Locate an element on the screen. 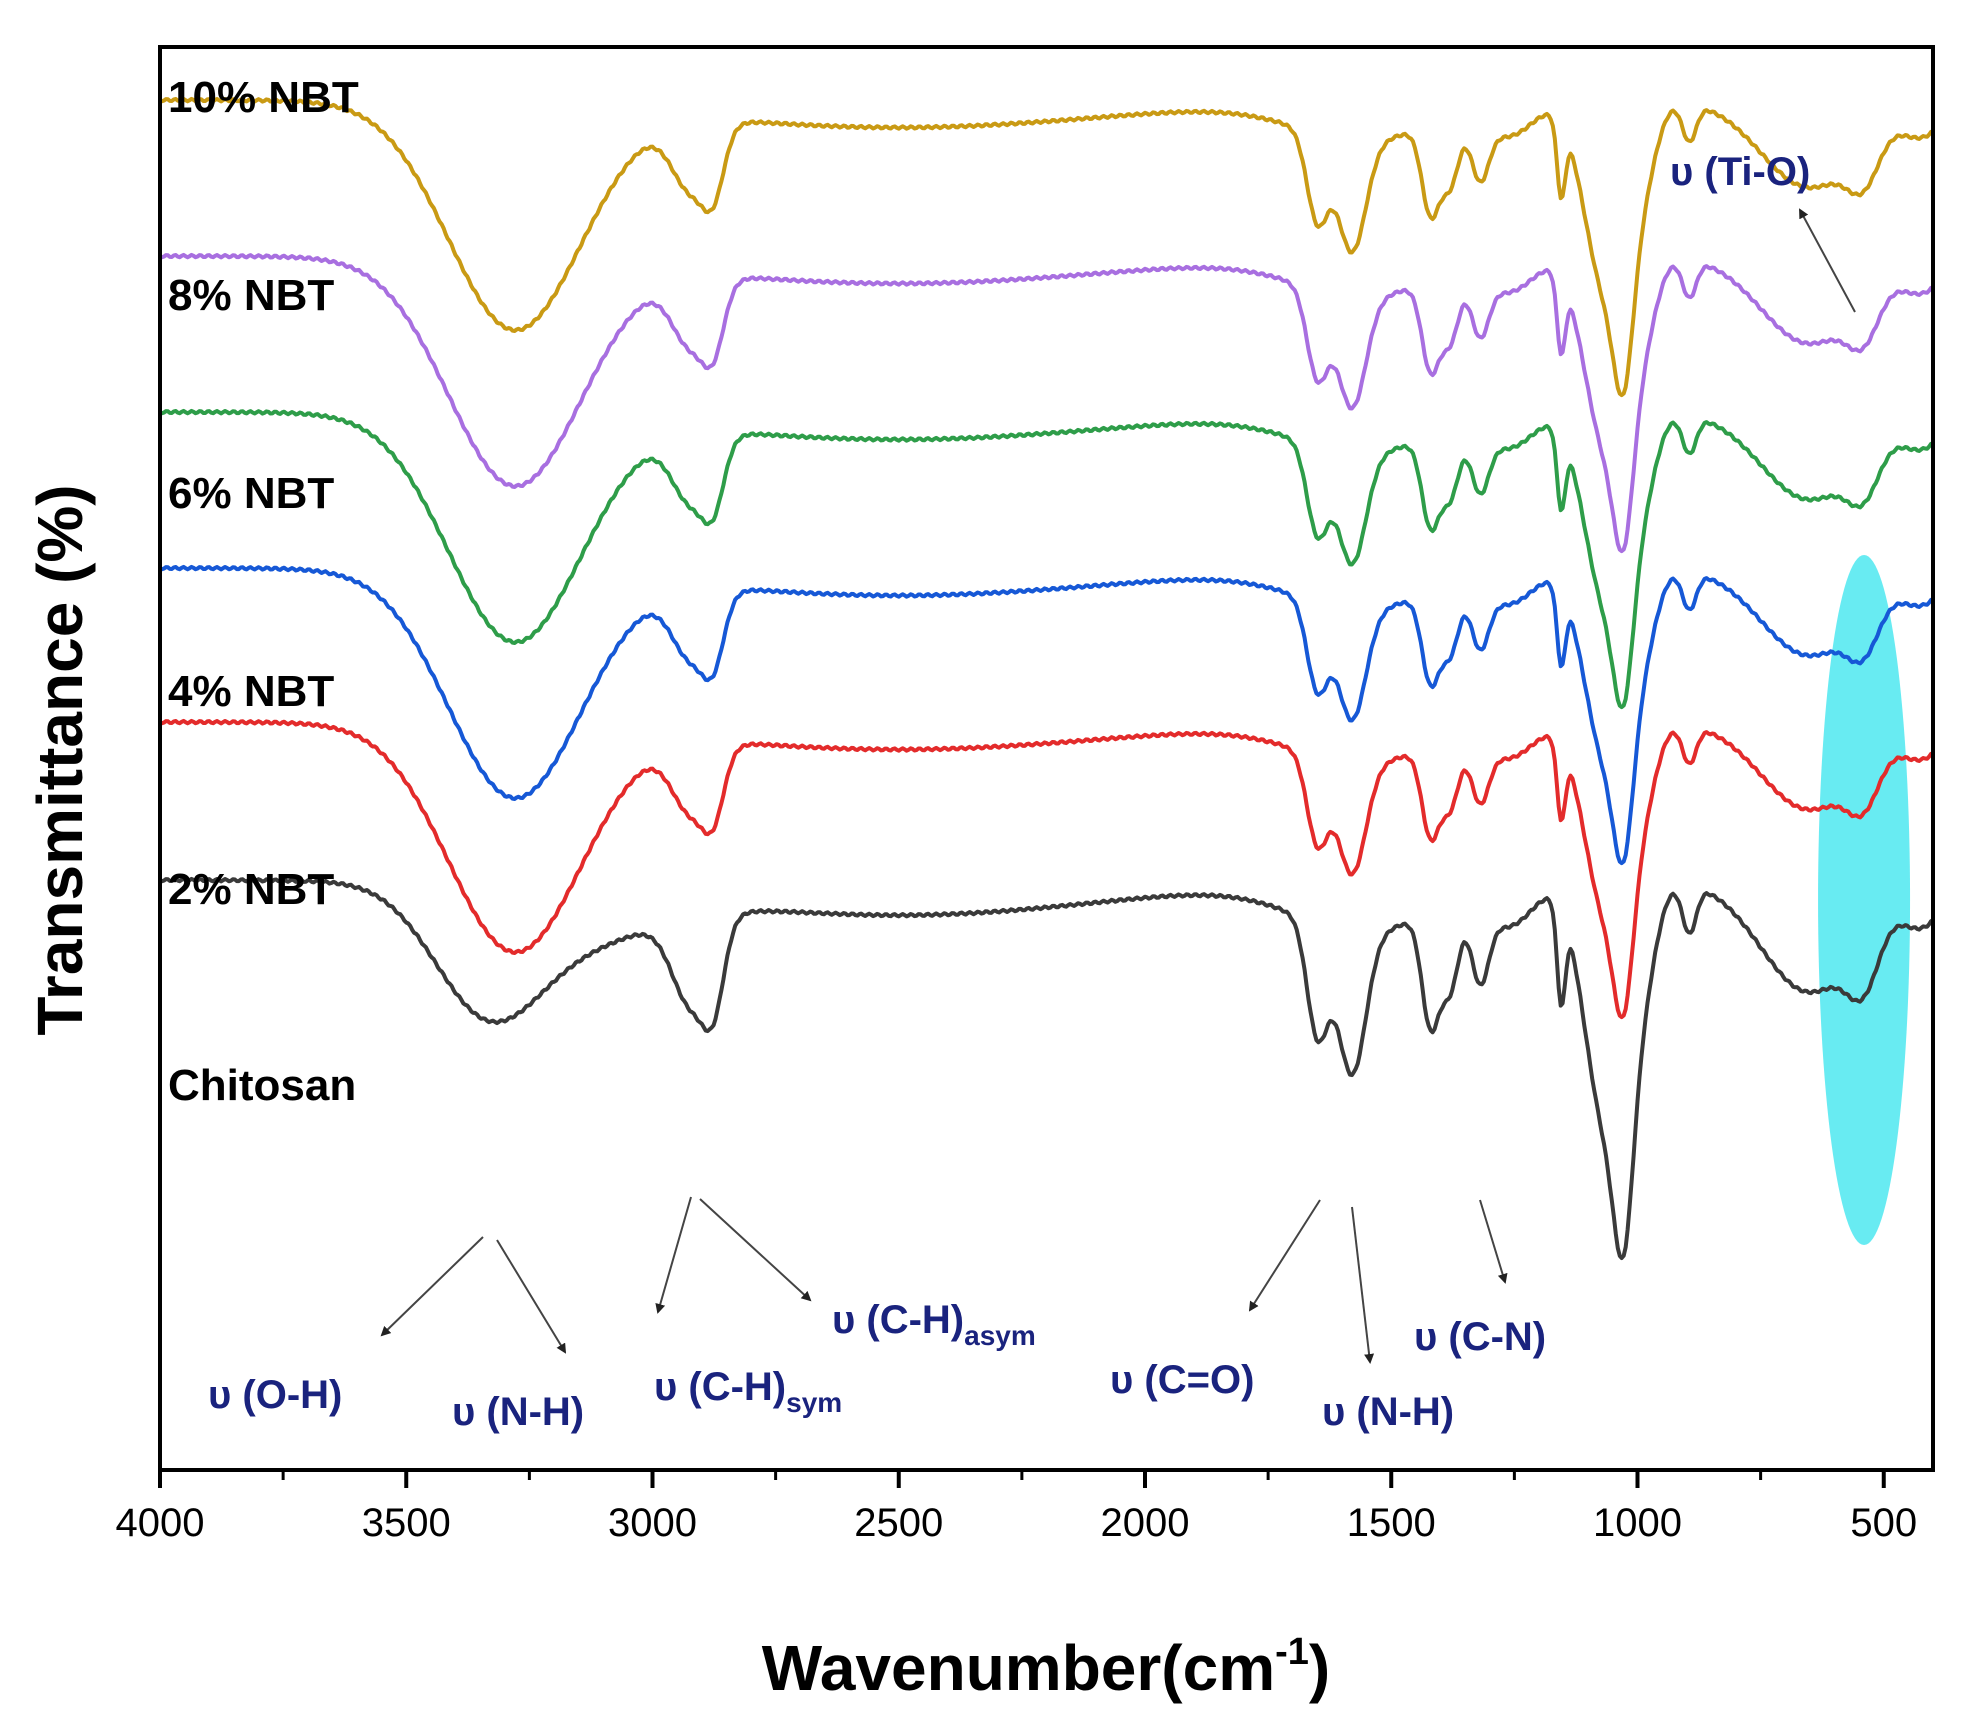 This screenshot has width=1973, height=1724. x-axis-label: Wavenumber(cm-1) is located at coordinates (1046, 1667).